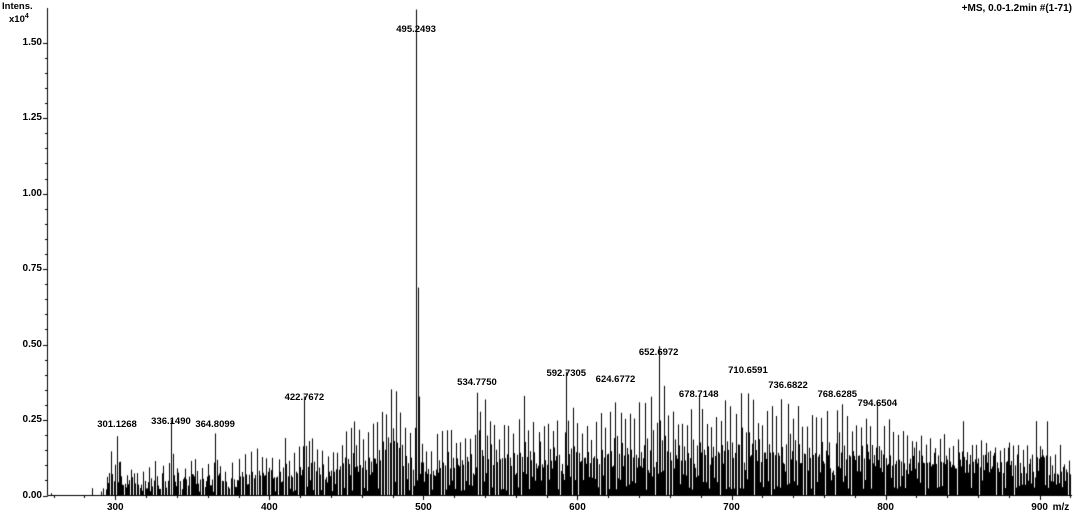 This screenshot has width=1077, height=526. I want to click on spectrum-annotation: +MS, 0.0-1.2min #(1-71), so click(1016, 8).